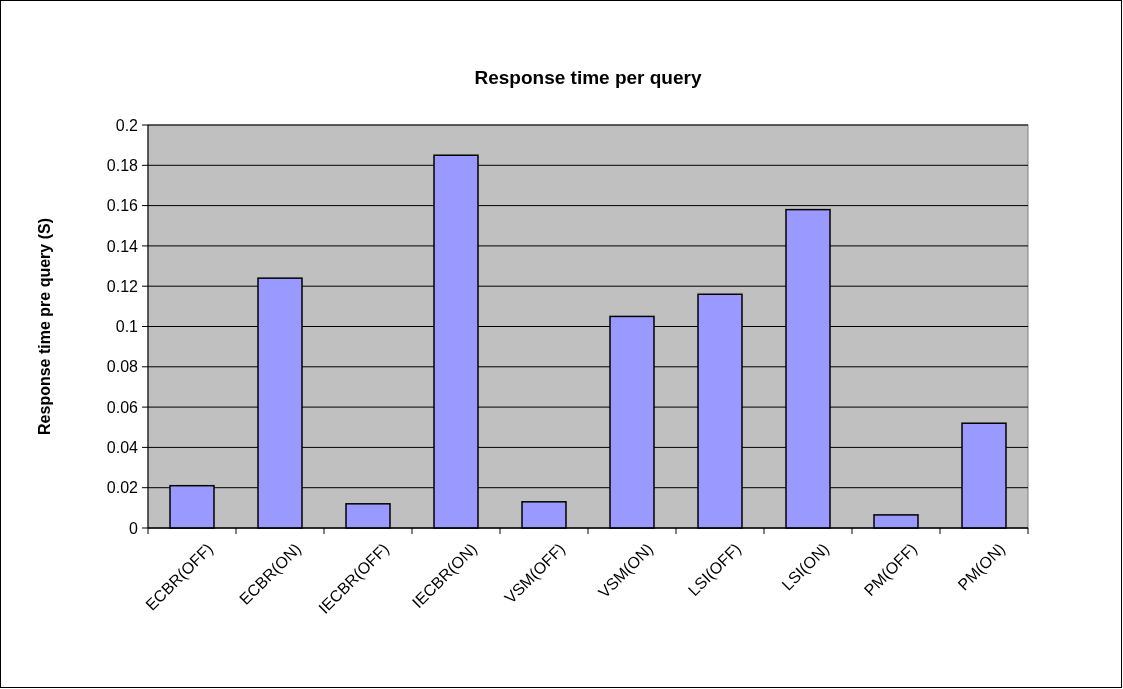 Image resolution: width=1123 pixels, height=689 pixels. What do you see at coordinates (127, 125) in the screenshot?
I see `y-tick-label: 0.2` at bounding box center [127, 125].